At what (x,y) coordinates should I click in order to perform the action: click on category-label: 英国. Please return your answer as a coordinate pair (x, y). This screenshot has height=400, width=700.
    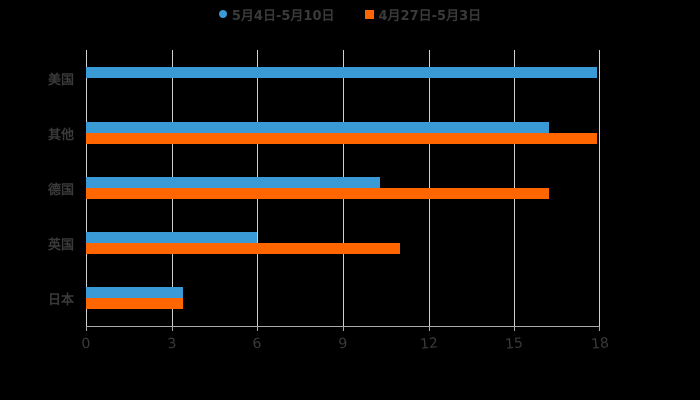
    Looking at the image, I should click on (61, 246).